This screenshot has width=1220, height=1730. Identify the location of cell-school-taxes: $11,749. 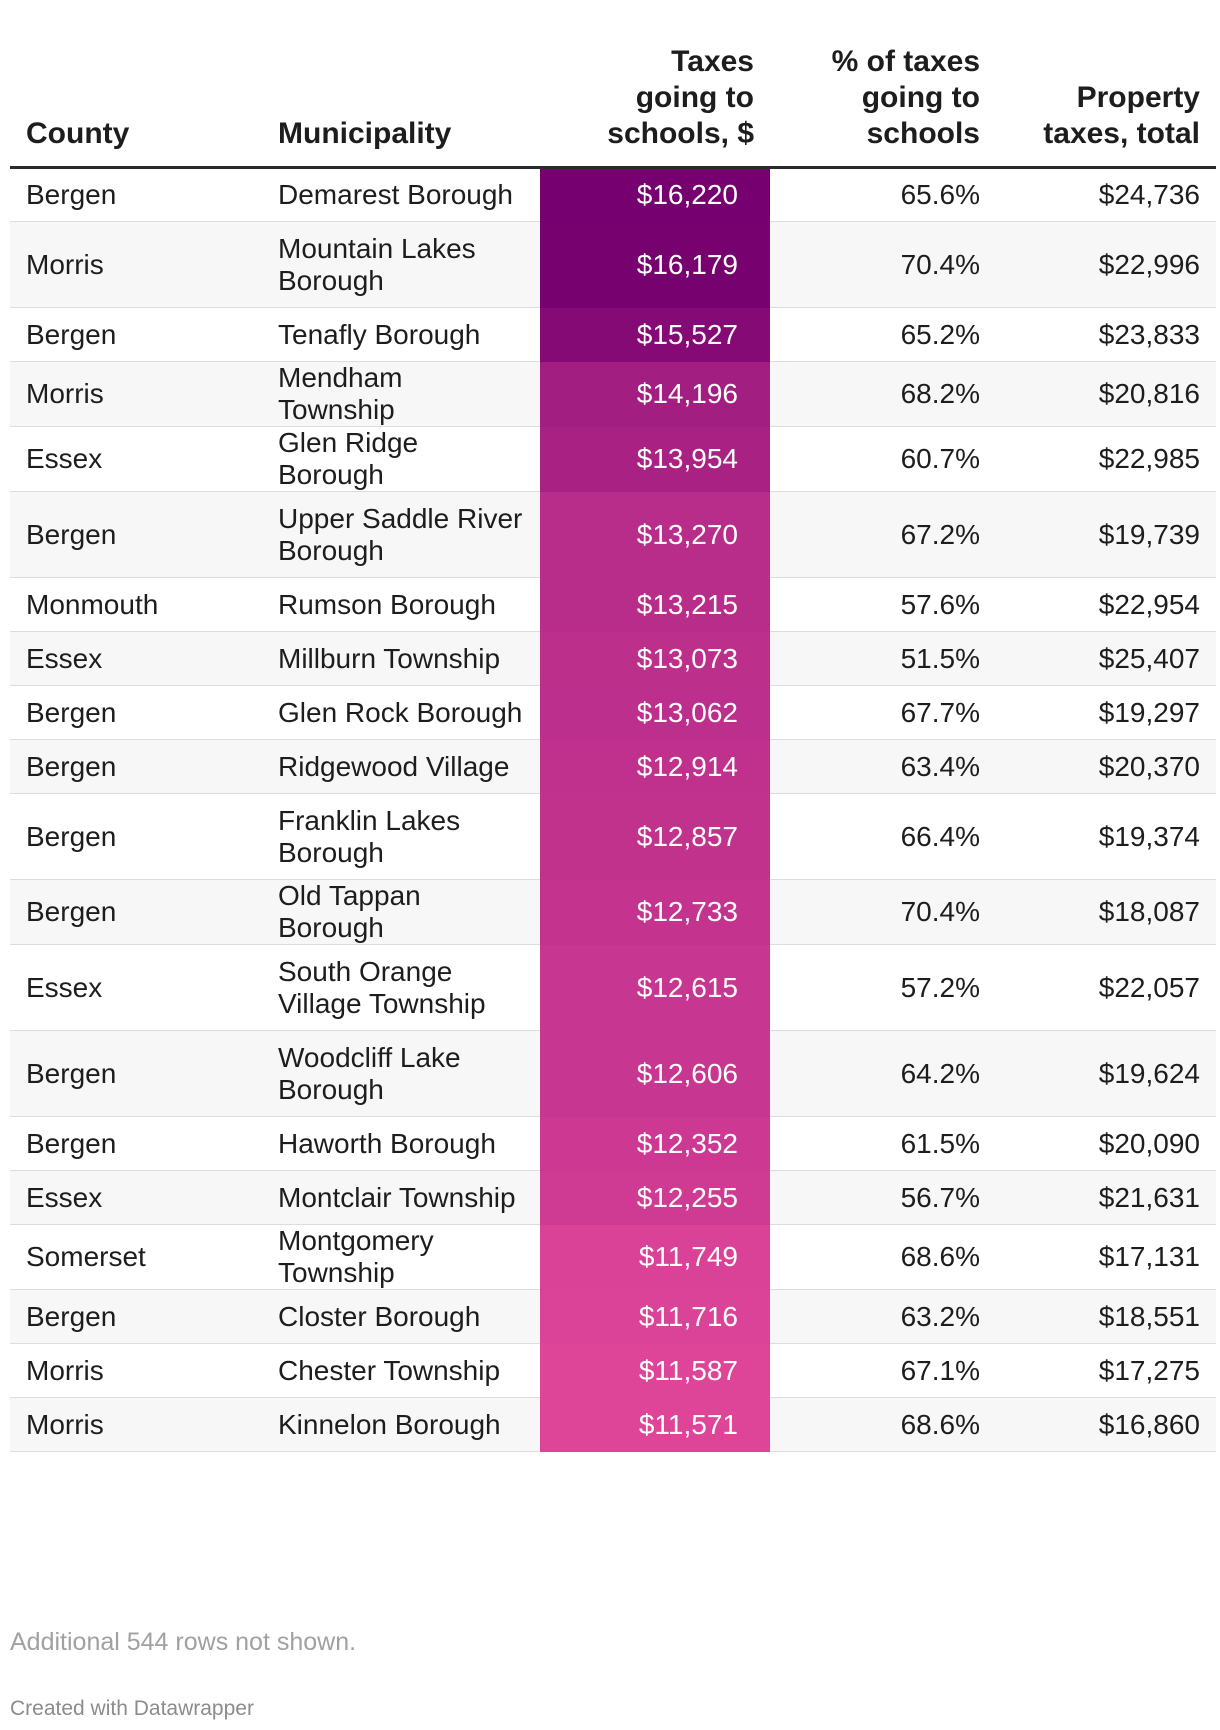
(655, 1257).